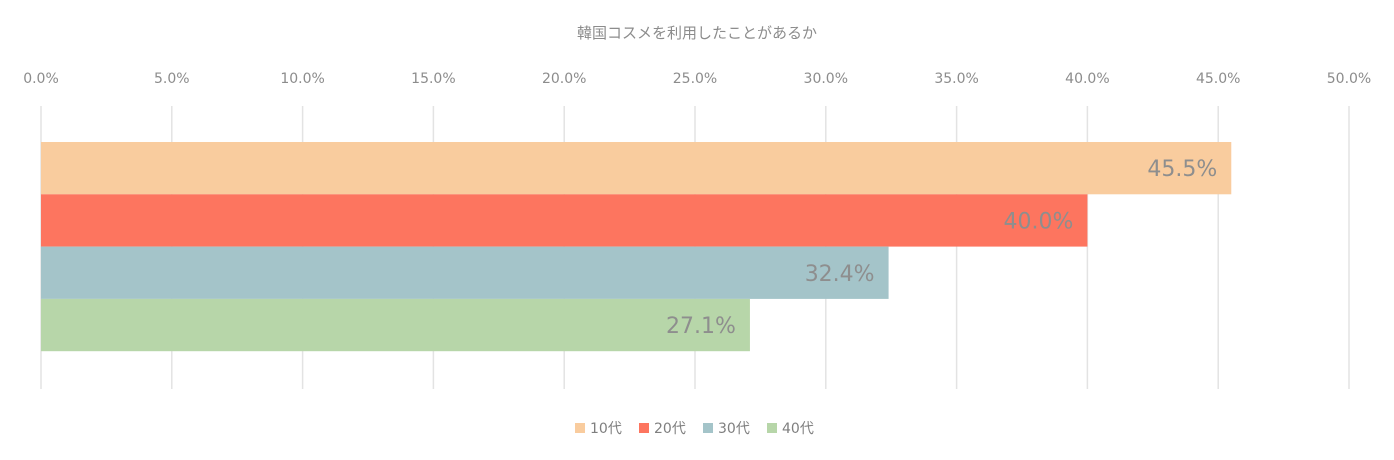  I want to click on legend-label: 40代, so click(798, 429).